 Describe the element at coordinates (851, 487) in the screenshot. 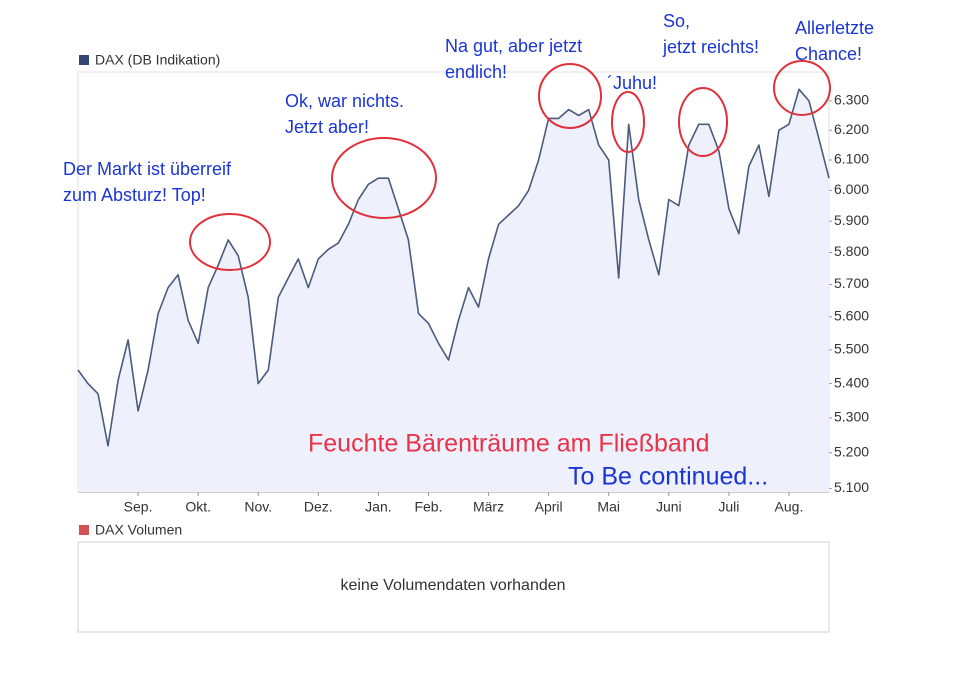

I see `y-tick-label: 5.100` at that location.